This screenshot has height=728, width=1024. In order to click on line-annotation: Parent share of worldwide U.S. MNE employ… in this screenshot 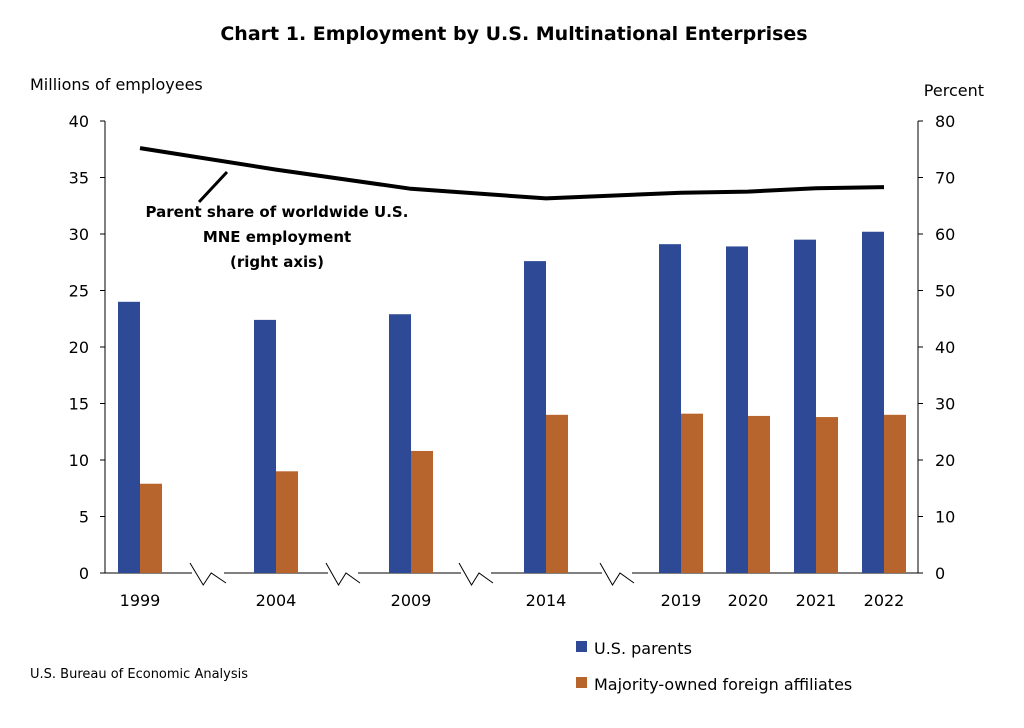, I will do `click(277, 220)`.